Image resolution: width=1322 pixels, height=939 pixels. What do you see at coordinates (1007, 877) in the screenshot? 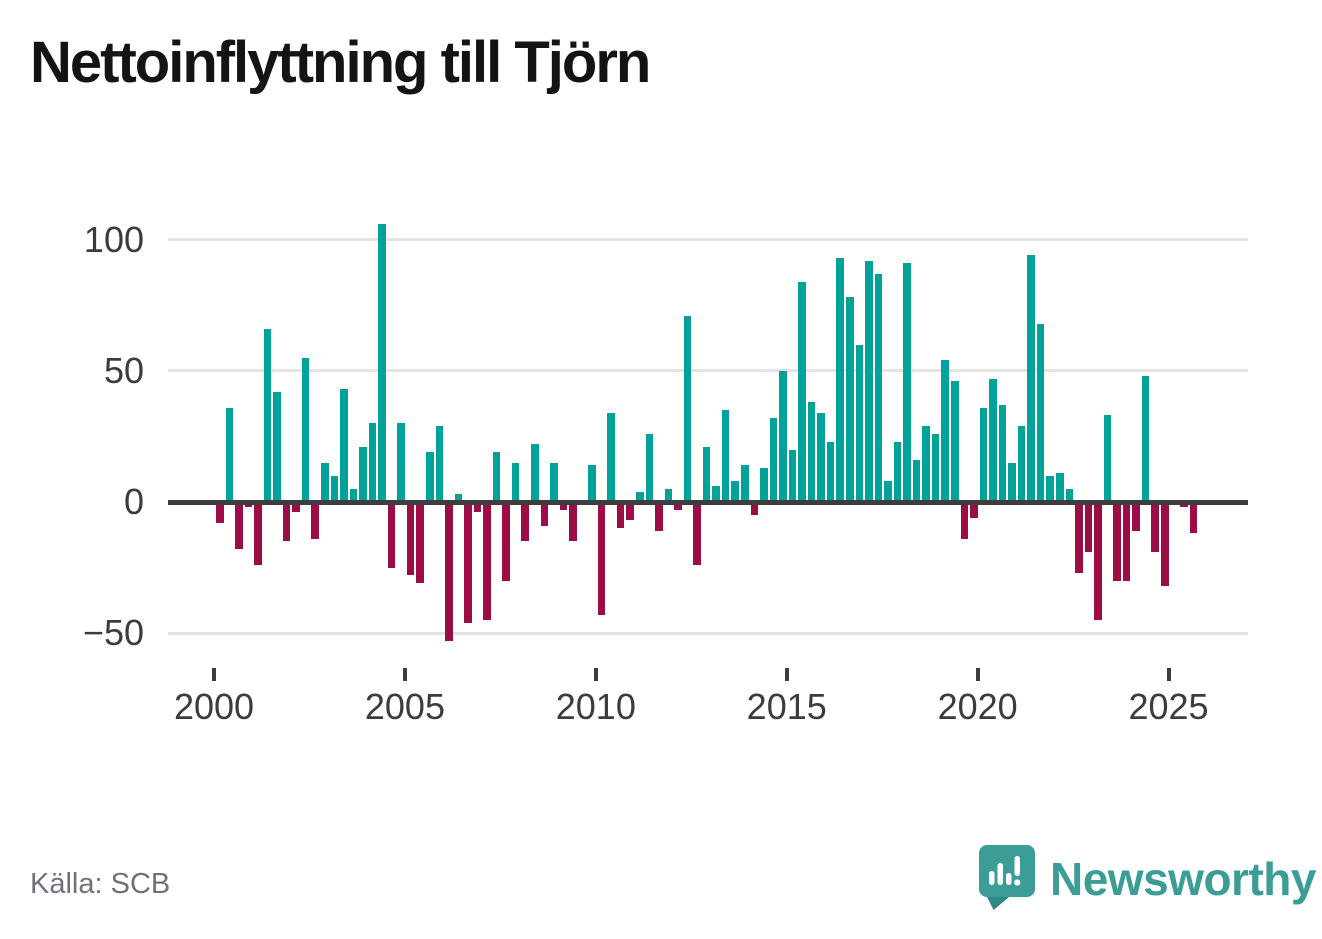
I see `newsworthy-logo-icon` at bounding box center [1007, 877].